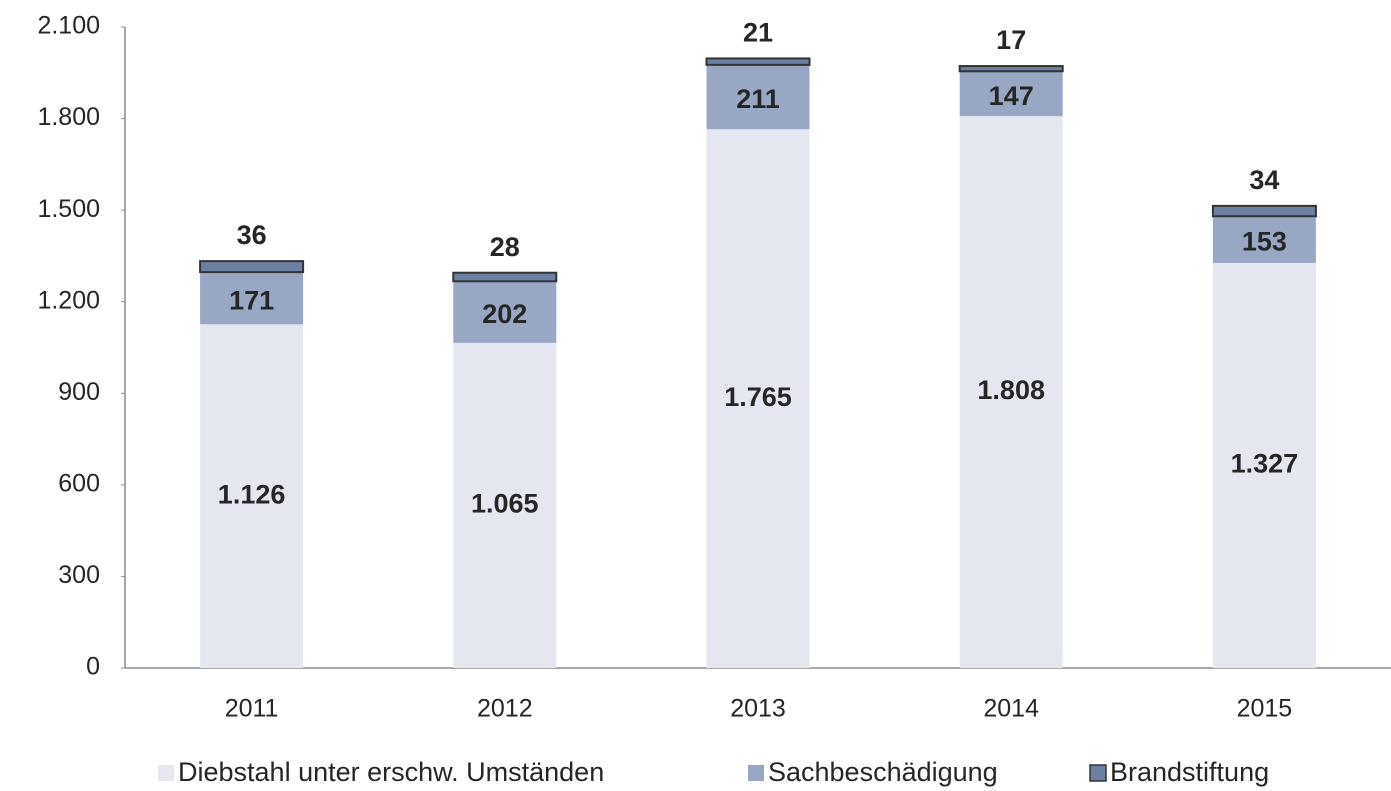 The width and height of the screenshot is (1391, 791). What do you see at coordinates (1011, 40) in the screenshot?
I see `value-label: 17` at bounding box center [1011, 40].